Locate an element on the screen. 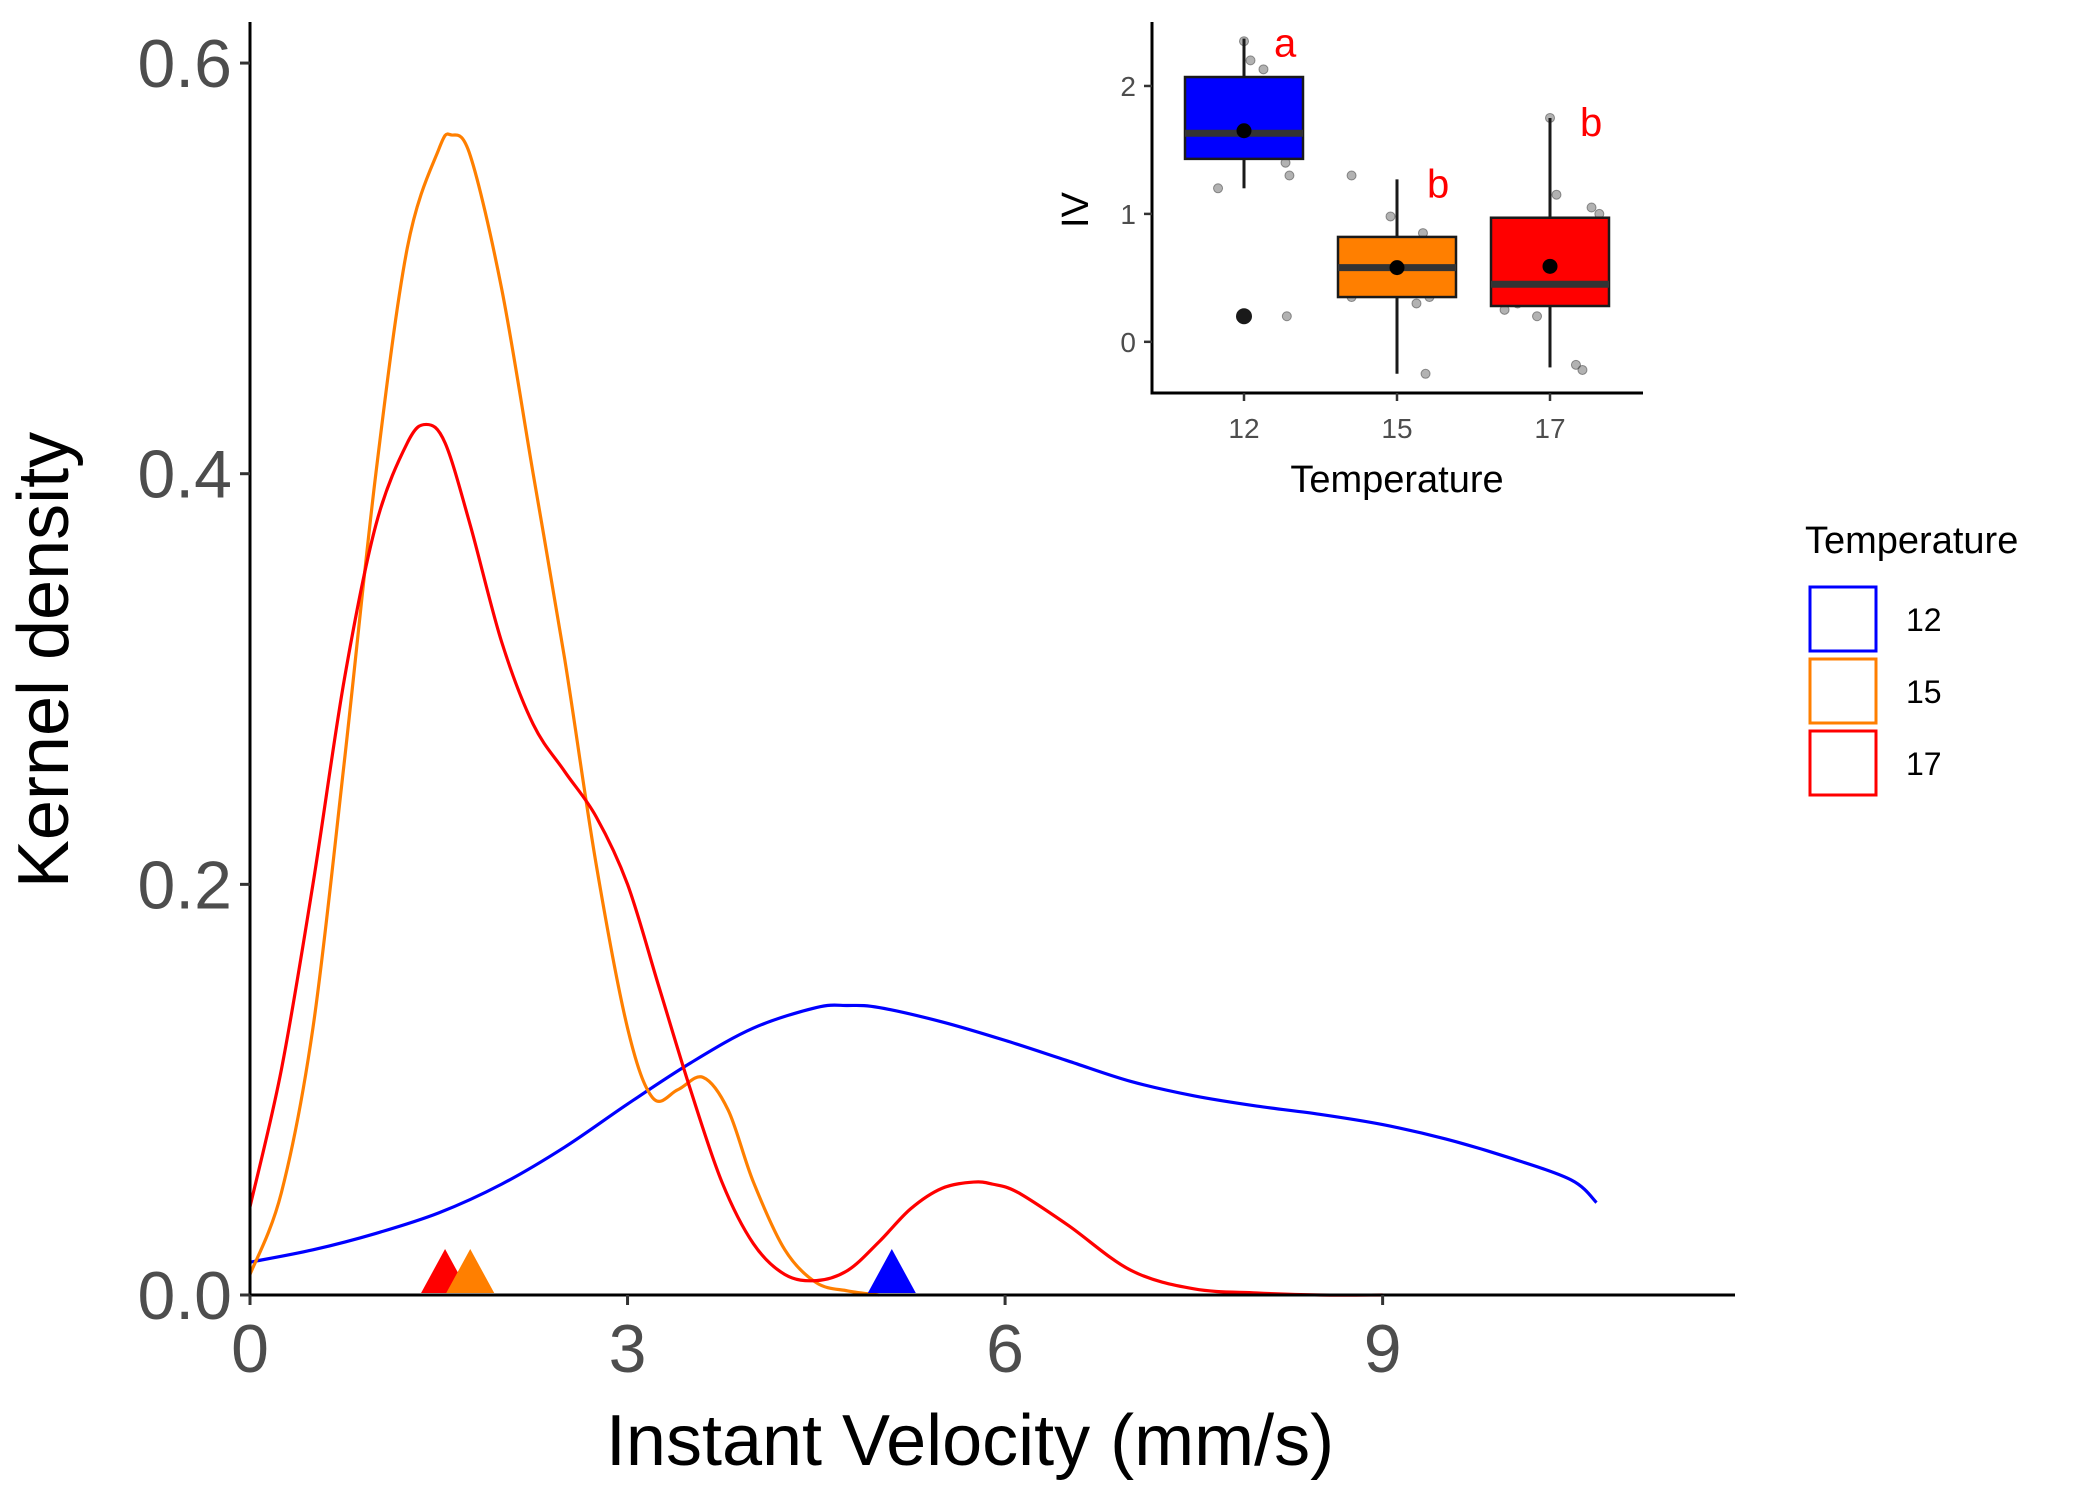 The image size is (2100, 1500). boxplot-group-letter-12: a is located at coordinates (1285, 44).